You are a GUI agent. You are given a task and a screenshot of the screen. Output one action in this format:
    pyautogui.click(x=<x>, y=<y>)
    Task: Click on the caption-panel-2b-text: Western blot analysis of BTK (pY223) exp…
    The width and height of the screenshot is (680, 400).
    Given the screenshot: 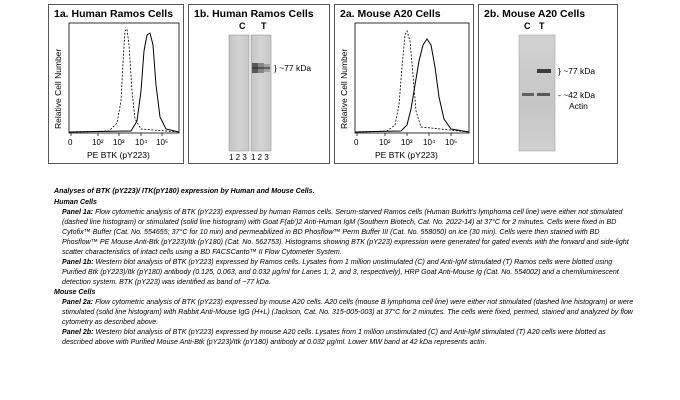 What is the action you would take?
    pyautogui.click(x=334, y=337)
    